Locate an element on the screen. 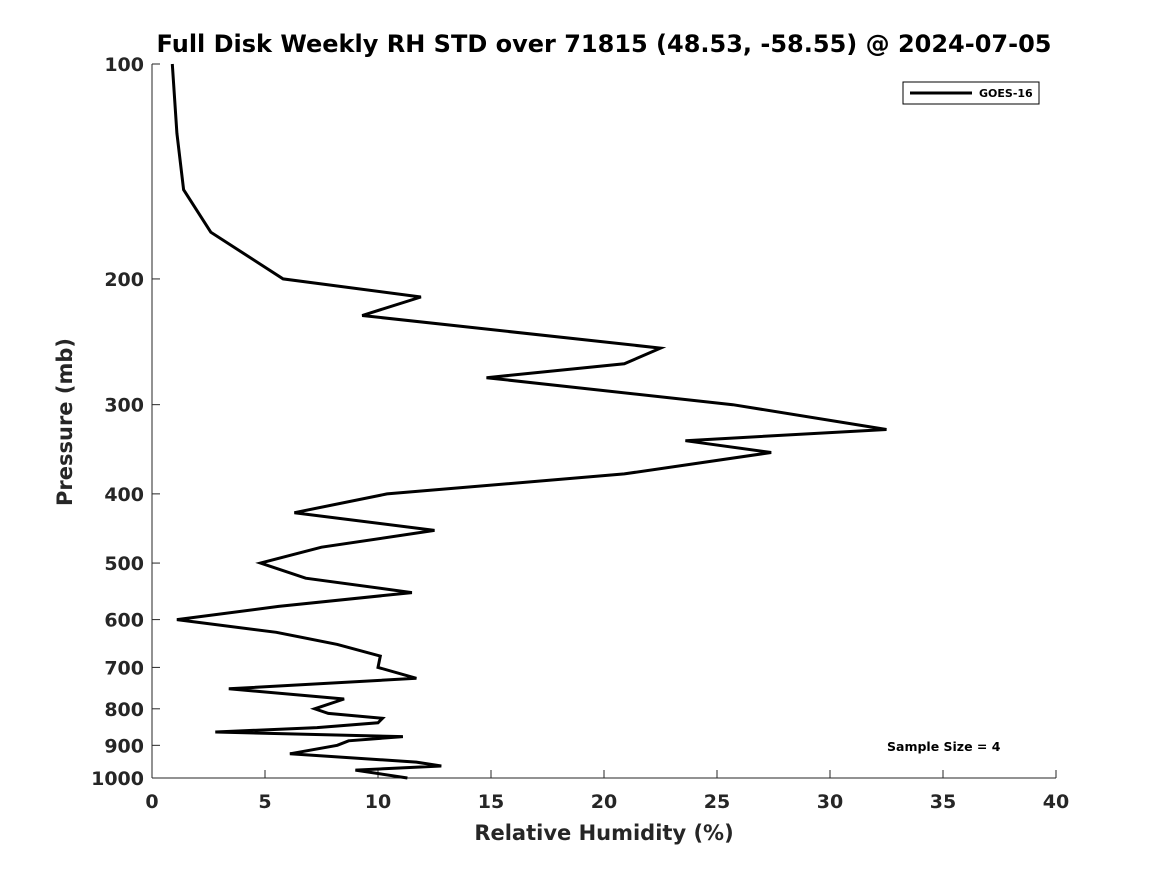 The width and height of the screenshot is (1167, 875). y-tick-label: 500 is located at coordinates (124, 564).